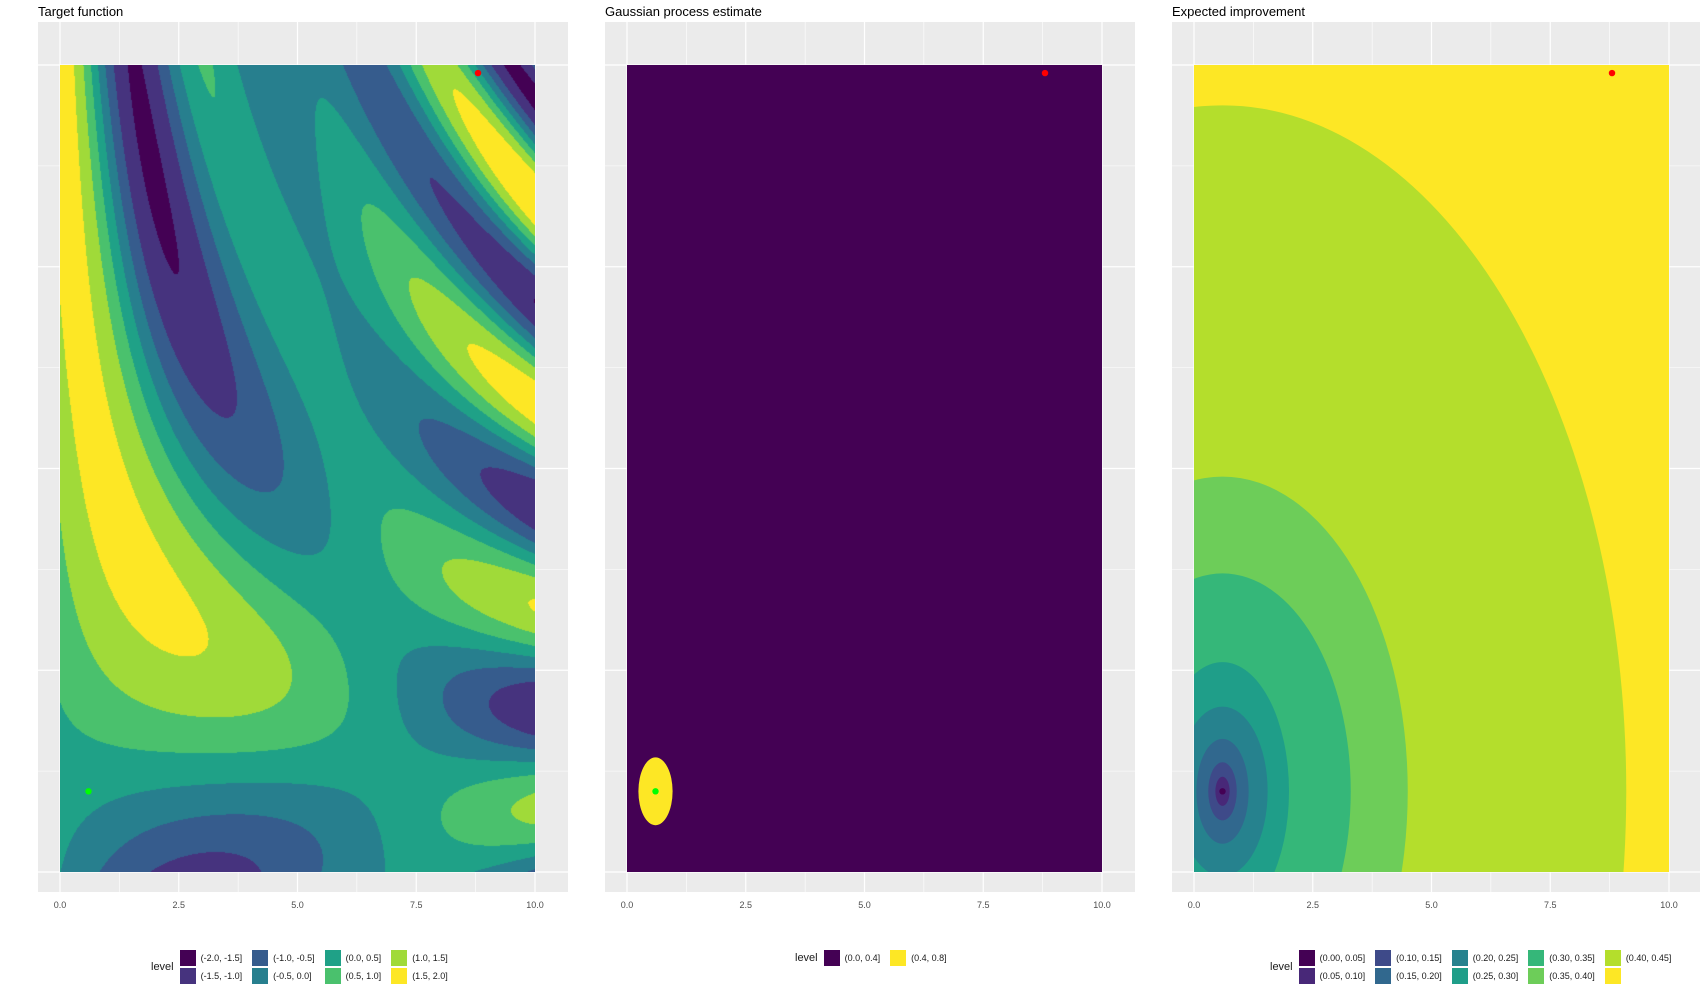 This screenshot has width=1700, height=1000. Describe the element at coordinates (1638, 976) in the screenshot. I see `legend-item` at that location.